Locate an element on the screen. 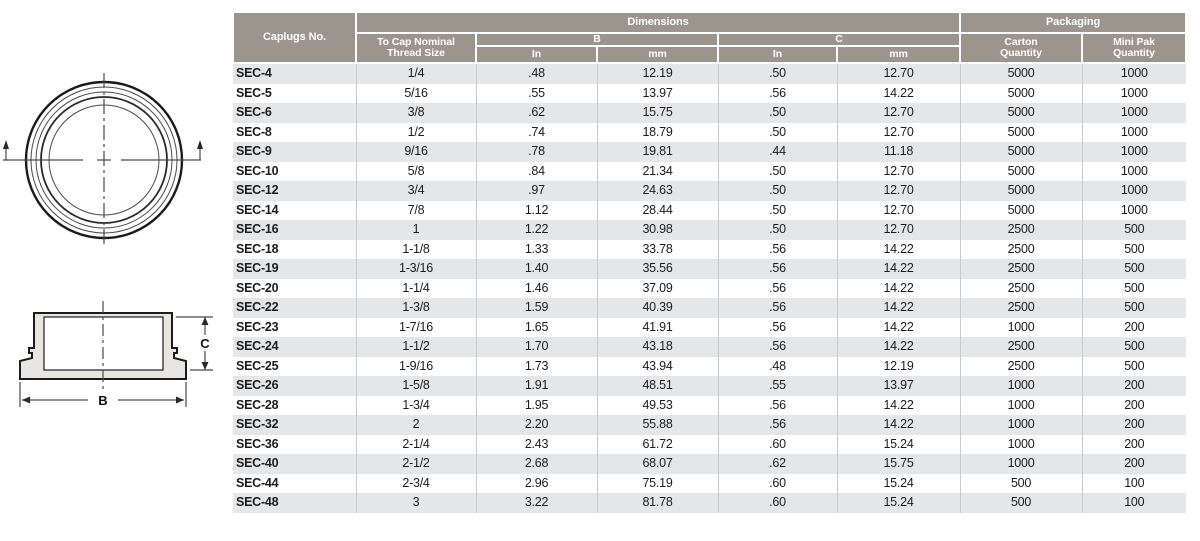 The height and width of the screenshot is (541, 1200). cell-thread-size: 1-3/8 is located at coordinates (415, 308).